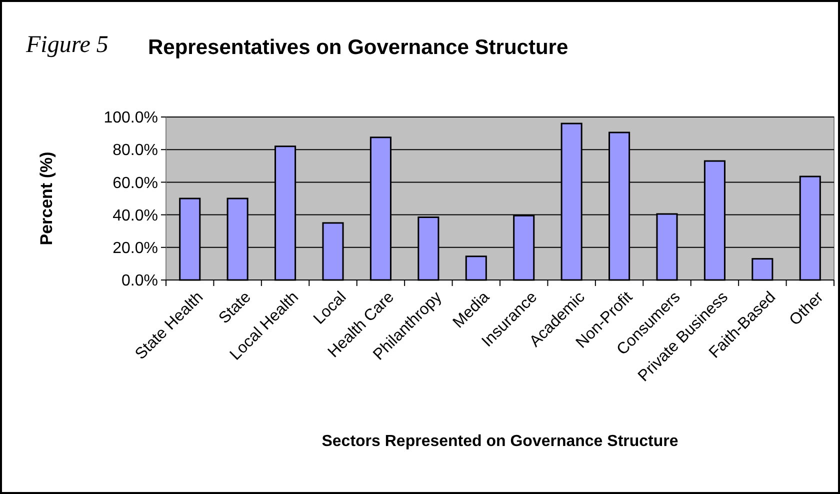  What do you see at coordinates (358, 47) in the screenshot?
I see `chart-title: Representatives on Governance Structure` at bounding box center [358, 47].